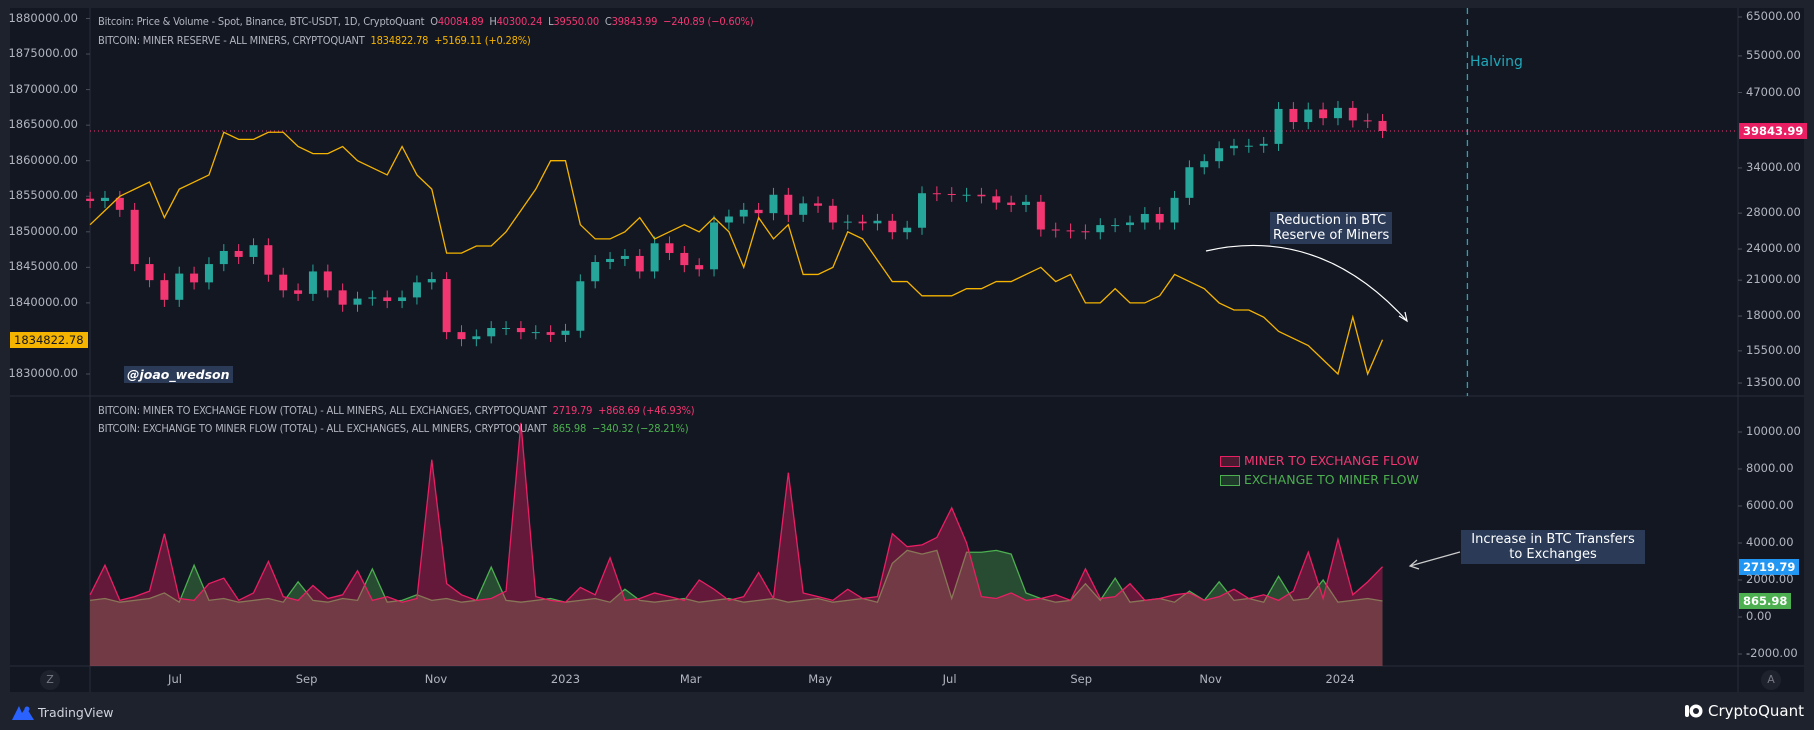  I want to click on close-label: C, so click(608, 21).